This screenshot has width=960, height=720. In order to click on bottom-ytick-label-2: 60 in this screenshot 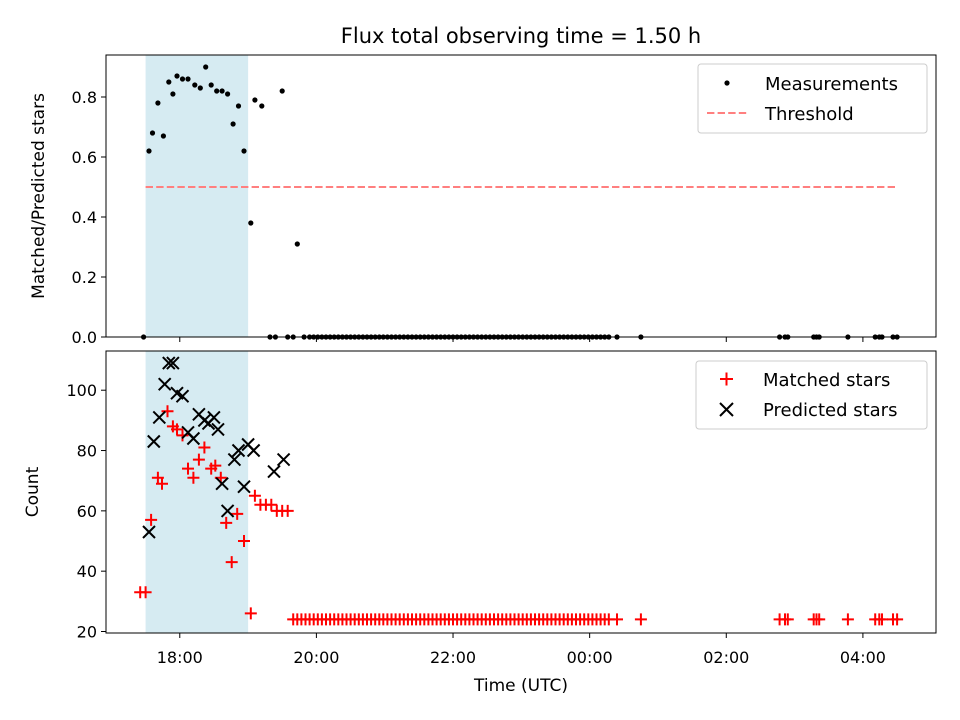, I will do `click(87, 511)`.